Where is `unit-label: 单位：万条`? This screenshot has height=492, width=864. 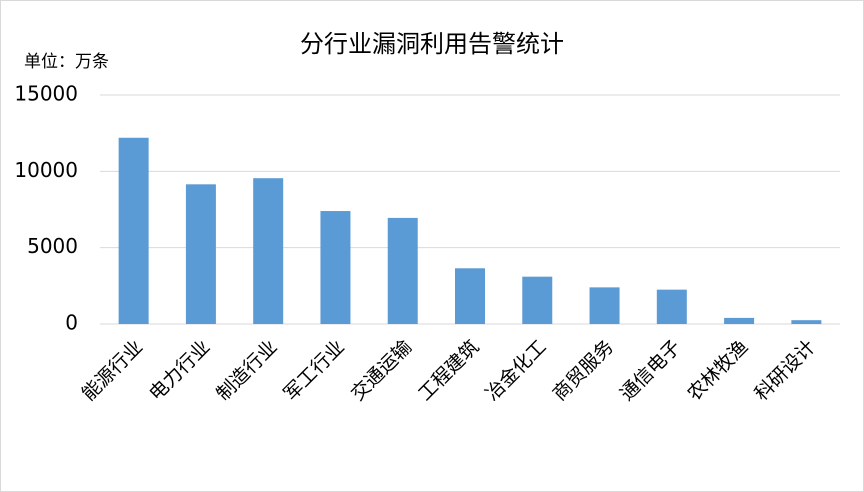
unit-label: 单位：万条 is located at coordinates (66, 62).